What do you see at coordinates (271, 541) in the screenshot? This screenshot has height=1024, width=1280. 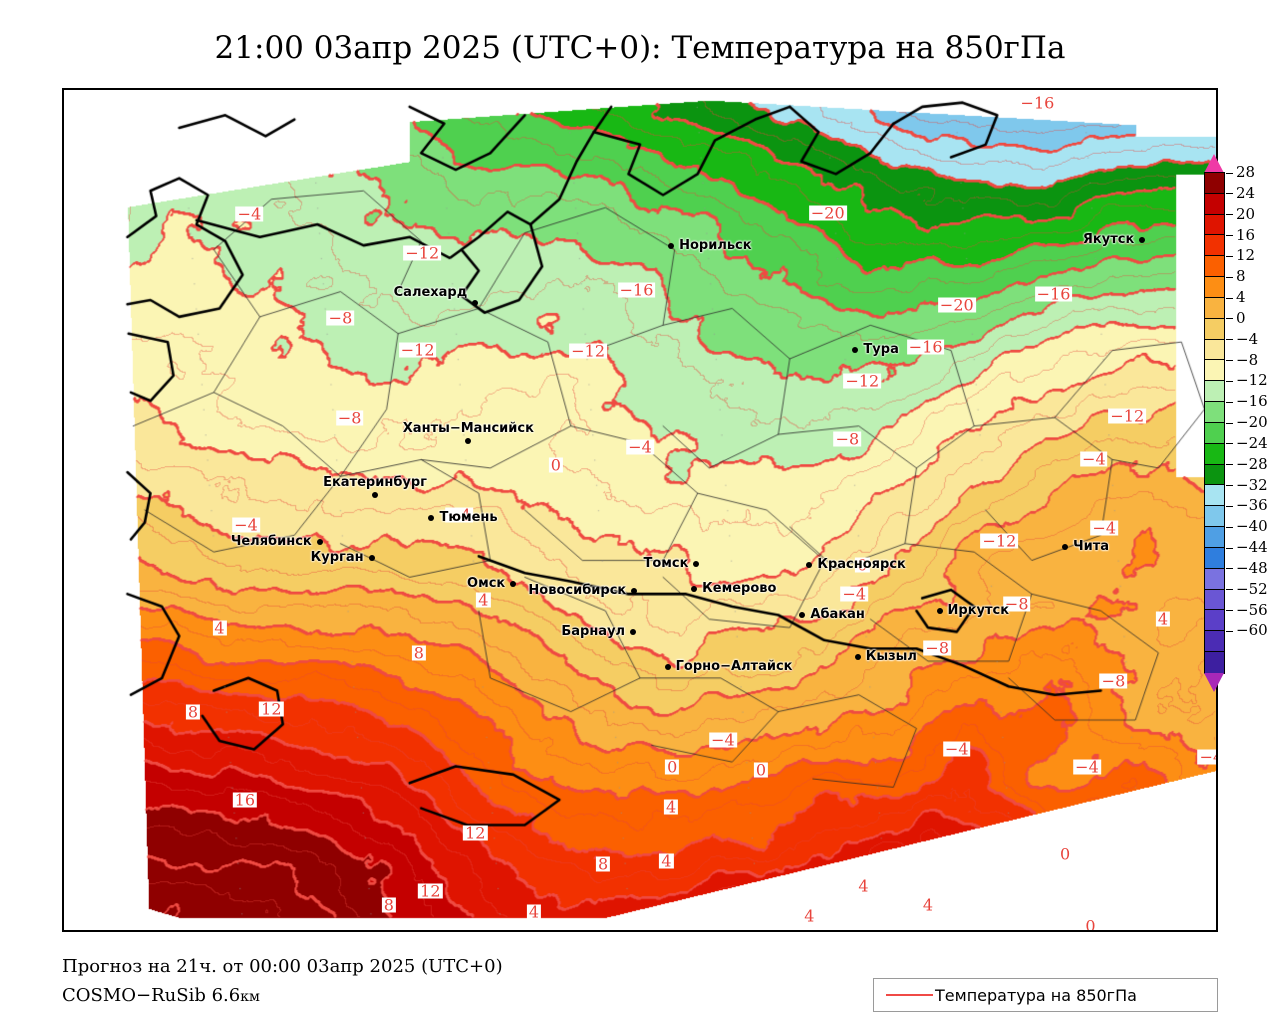 I see `city-label: Челябинск` at bounding box center [271, 541].